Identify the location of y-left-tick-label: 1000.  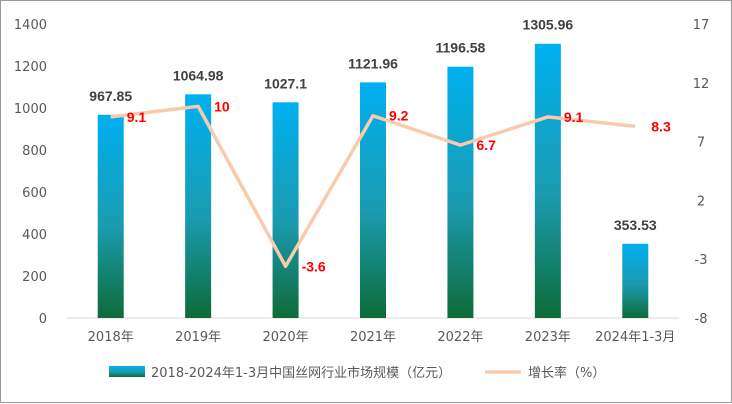
(30, 109).